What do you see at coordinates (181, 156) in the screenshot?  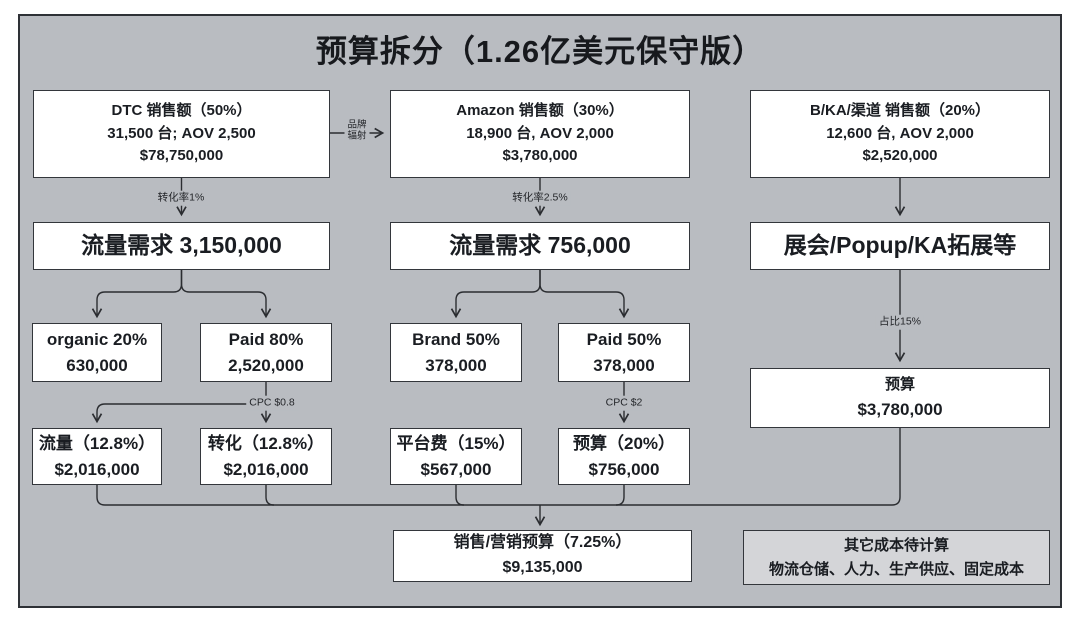 I see `dtc-sales-amount: $78,750,000` at bounding box center [181, 156].